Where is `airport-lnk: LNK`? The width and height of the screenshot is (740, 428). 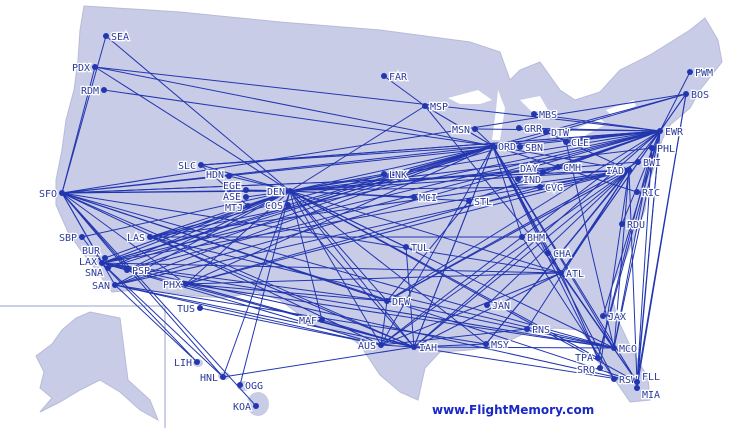
airport-lnk: LNK is located at coordinates (394, 175).